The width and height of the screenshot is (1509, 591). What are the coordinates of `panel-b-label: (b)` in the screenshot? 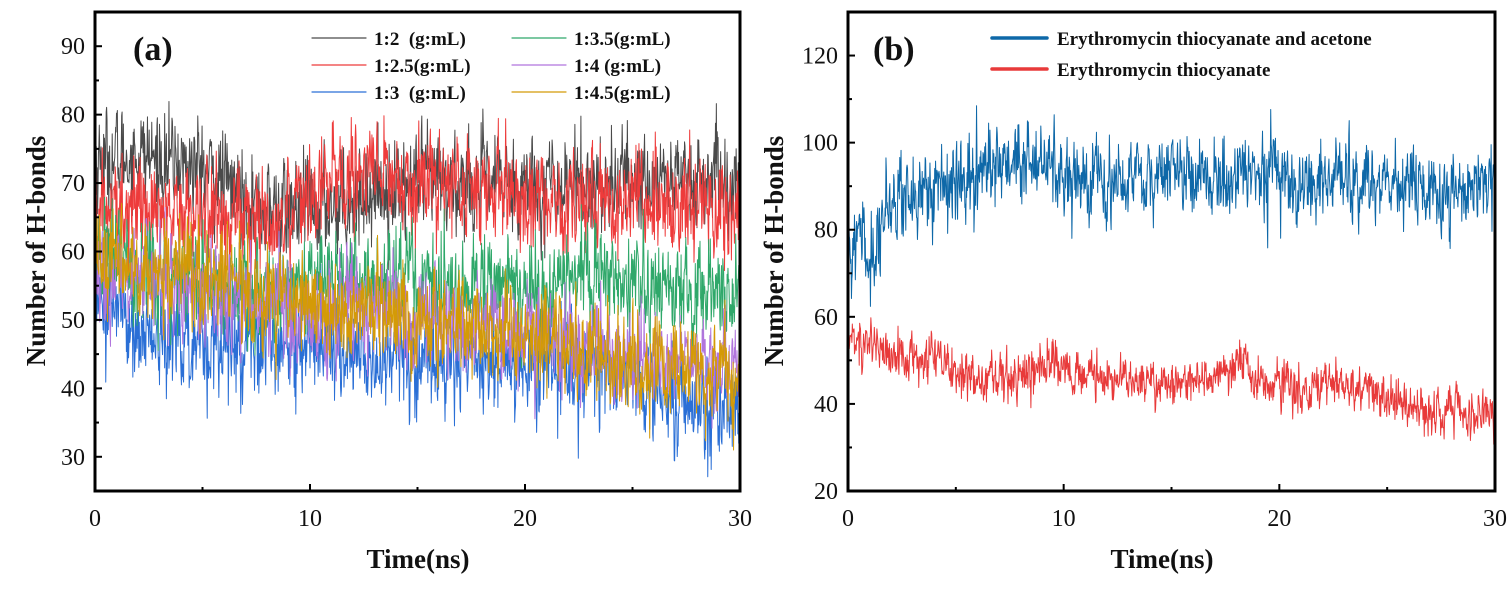 It's located at (894, 49).